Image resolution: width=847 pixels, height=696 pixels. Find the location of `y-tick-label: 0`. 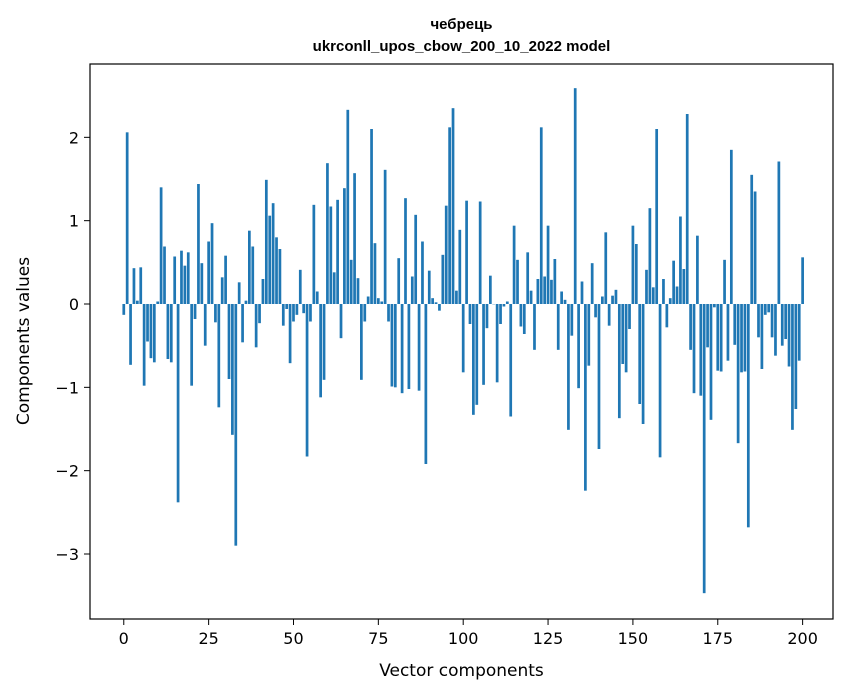

y-tick-label: 0 is located at coordinates (74, 304).